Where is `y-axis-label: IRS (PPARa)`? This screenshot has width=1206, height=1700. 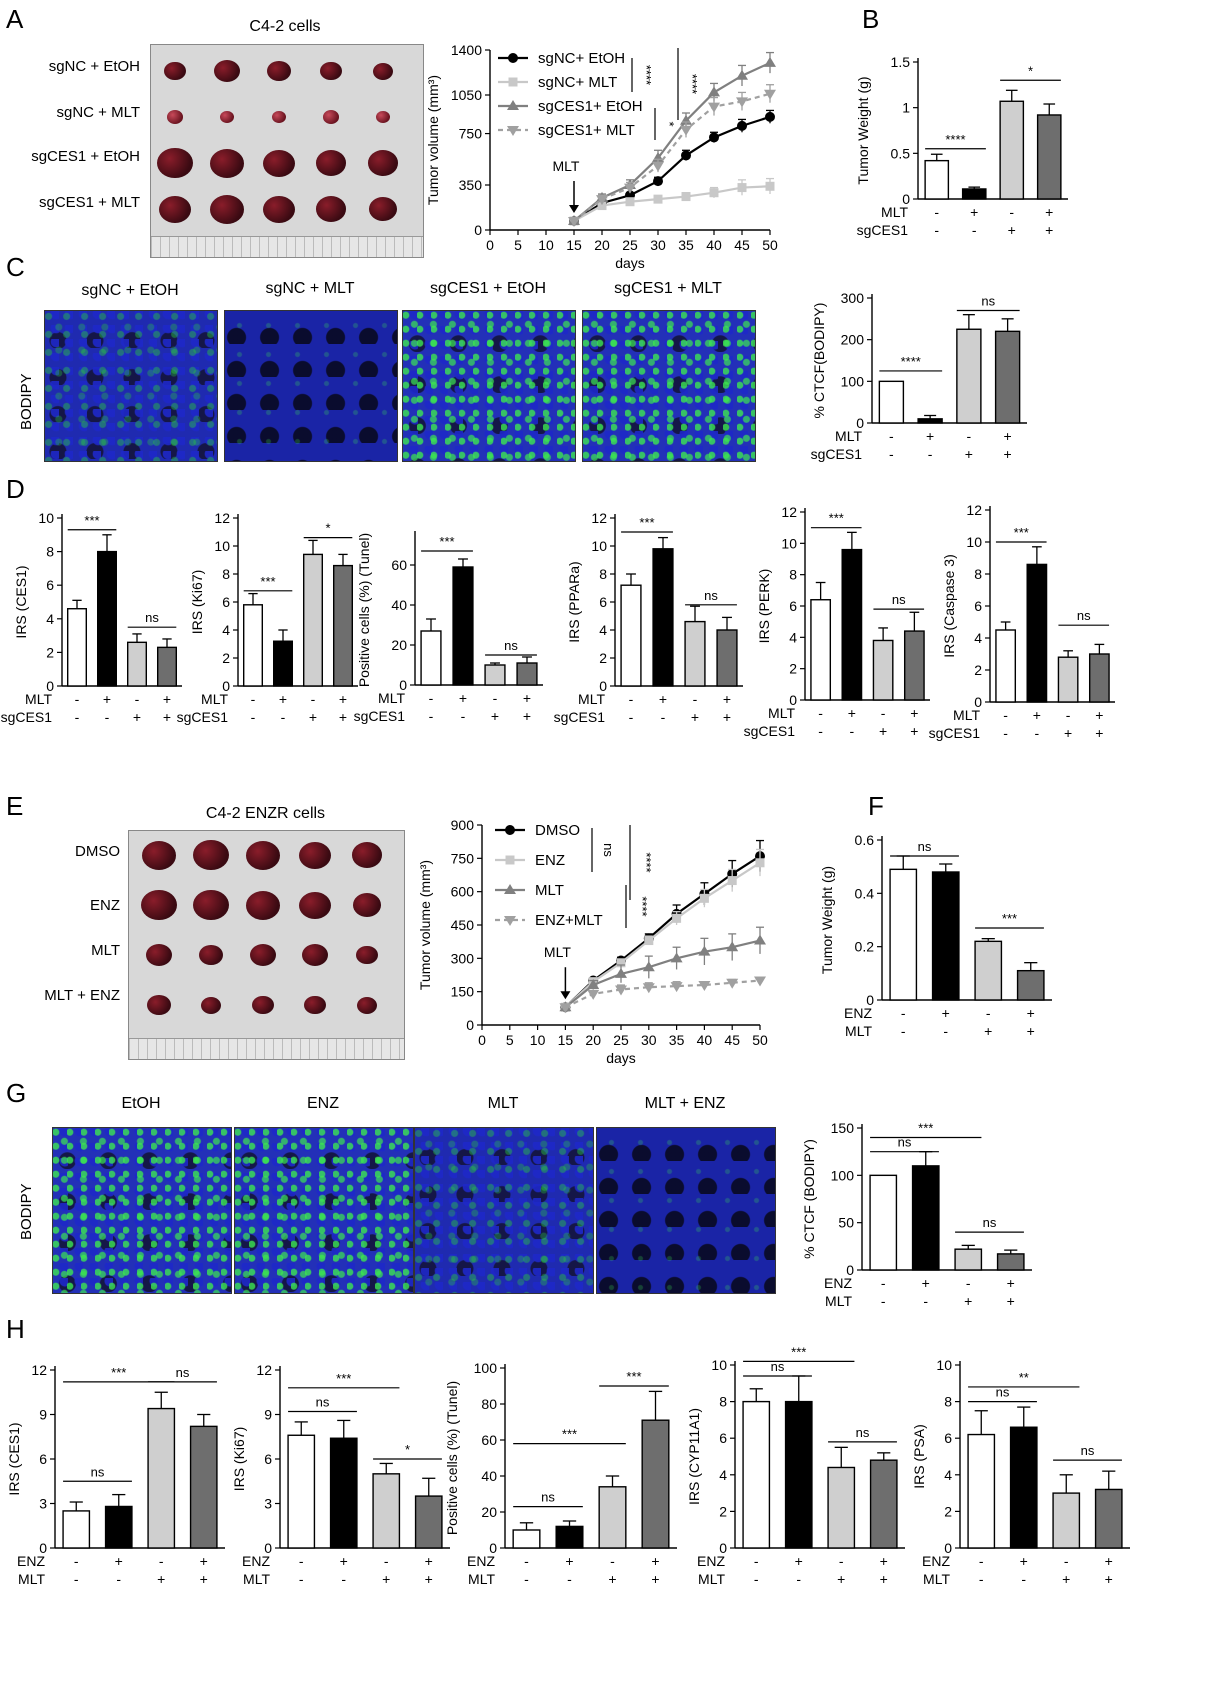
y-axis-label: IRS (PPARa) is located at coordinates (574, 601).